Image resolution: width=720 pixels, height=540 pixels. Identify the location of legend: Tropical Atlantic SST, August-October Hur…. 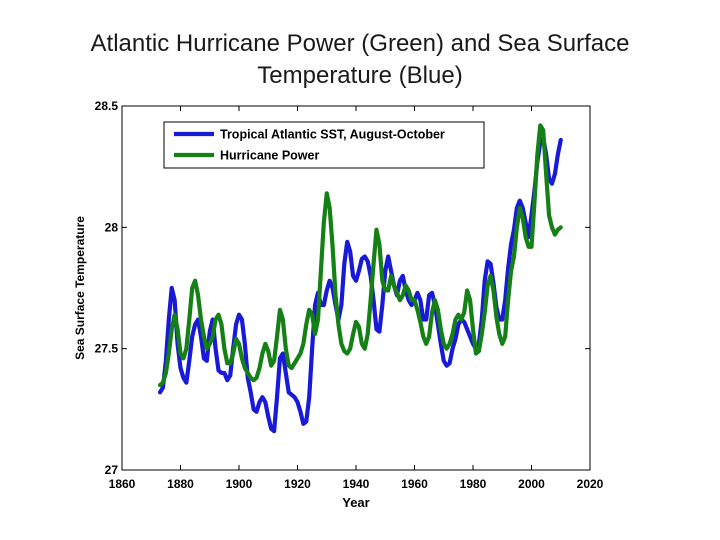
(324, 145).